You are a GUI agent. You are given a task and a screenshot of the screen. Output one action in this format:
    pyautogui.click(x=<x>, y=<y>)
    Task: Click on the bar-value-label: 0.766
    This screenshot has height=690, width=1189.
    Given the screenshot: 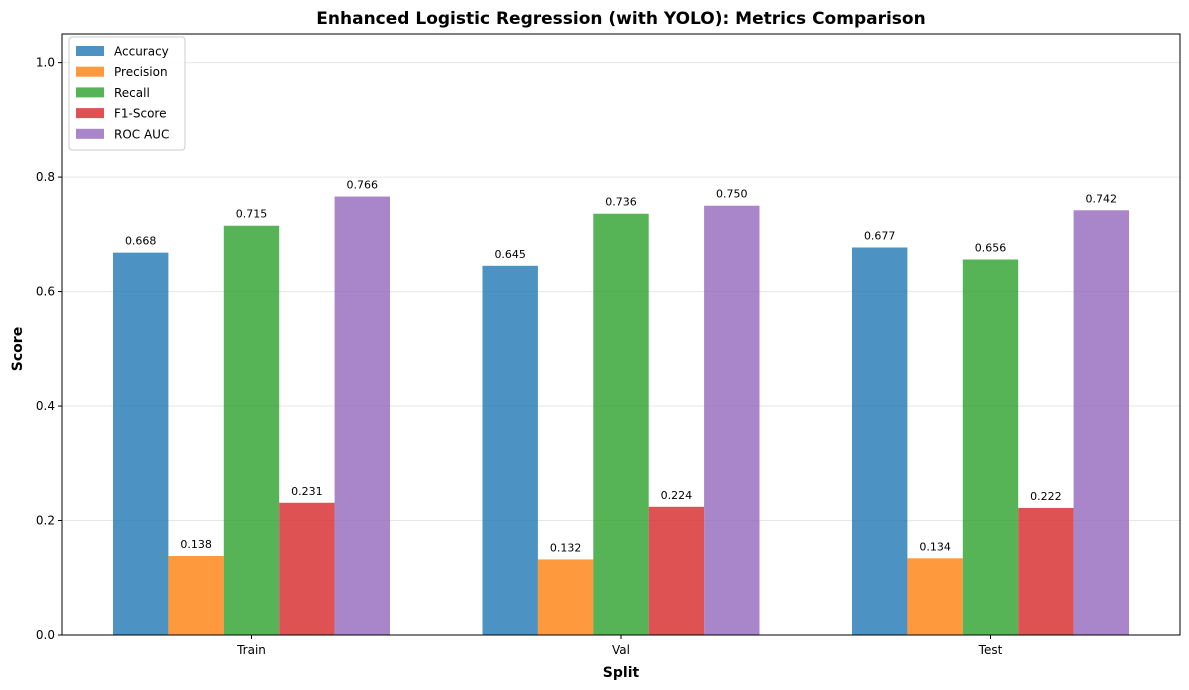 What is the action you would take?
    pyautogui.click(x=363, y=185)
    